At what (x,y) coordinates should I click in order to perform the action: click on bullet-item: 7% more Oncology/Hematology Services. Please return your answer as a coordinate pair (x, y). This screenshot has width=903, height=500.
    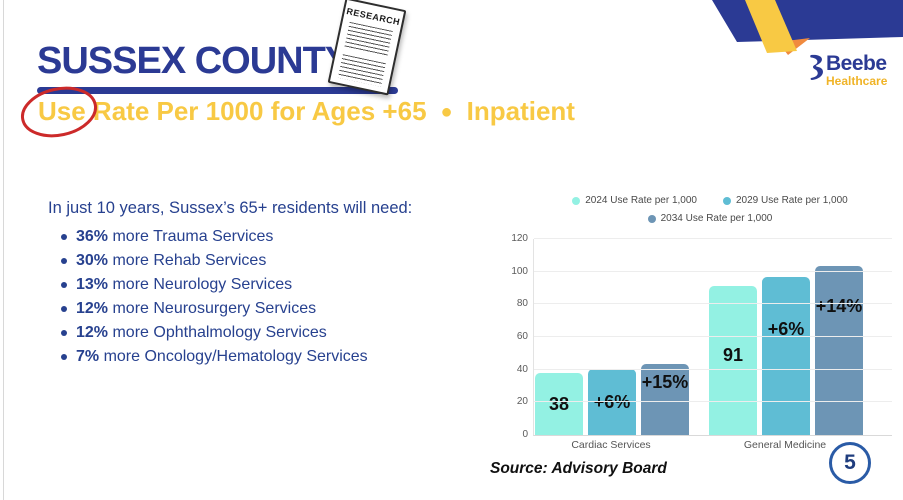
    Looking at the image, I should click on (269, 357).